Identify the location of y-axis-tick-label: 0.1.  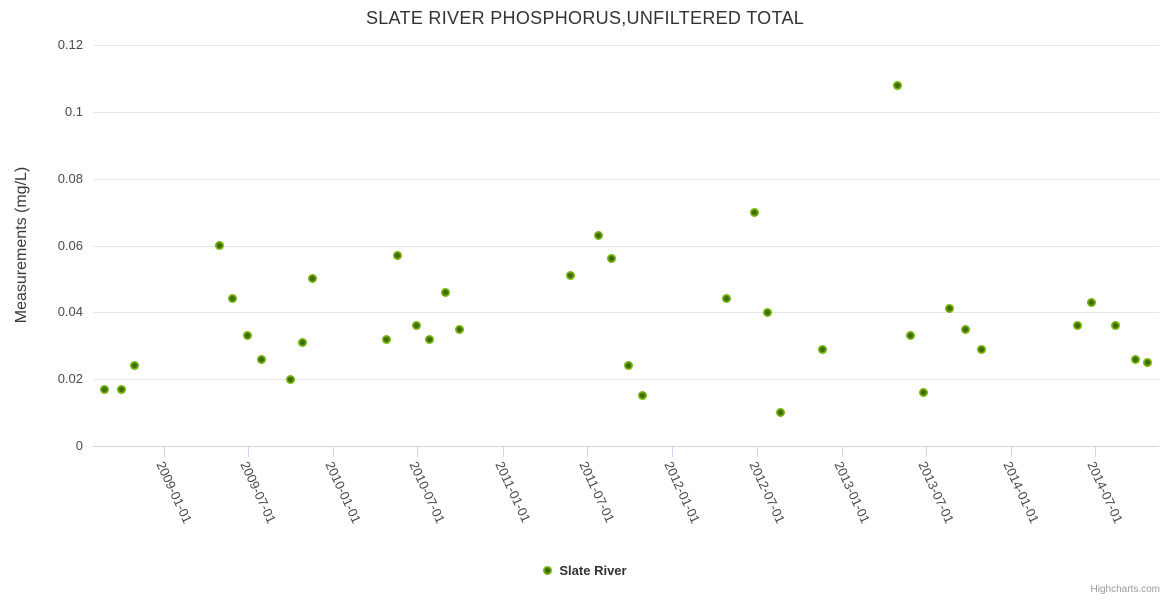
(73, 111).